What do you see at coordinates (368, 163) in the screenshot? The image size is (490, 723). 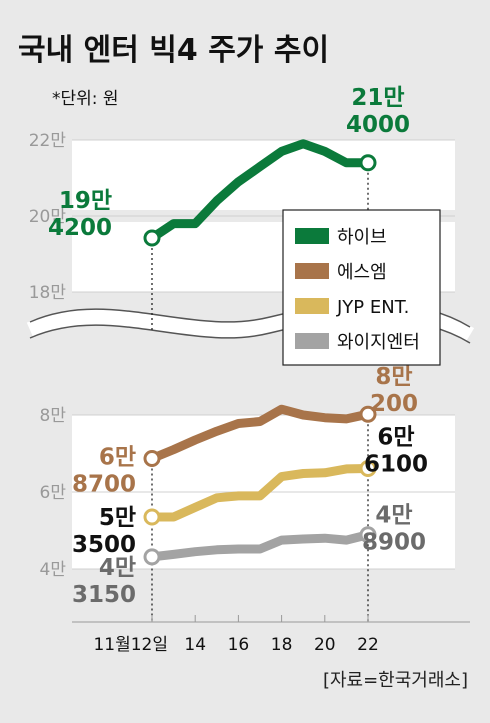 I see `data-point-end-hybe` at bounding box center [368, 163].